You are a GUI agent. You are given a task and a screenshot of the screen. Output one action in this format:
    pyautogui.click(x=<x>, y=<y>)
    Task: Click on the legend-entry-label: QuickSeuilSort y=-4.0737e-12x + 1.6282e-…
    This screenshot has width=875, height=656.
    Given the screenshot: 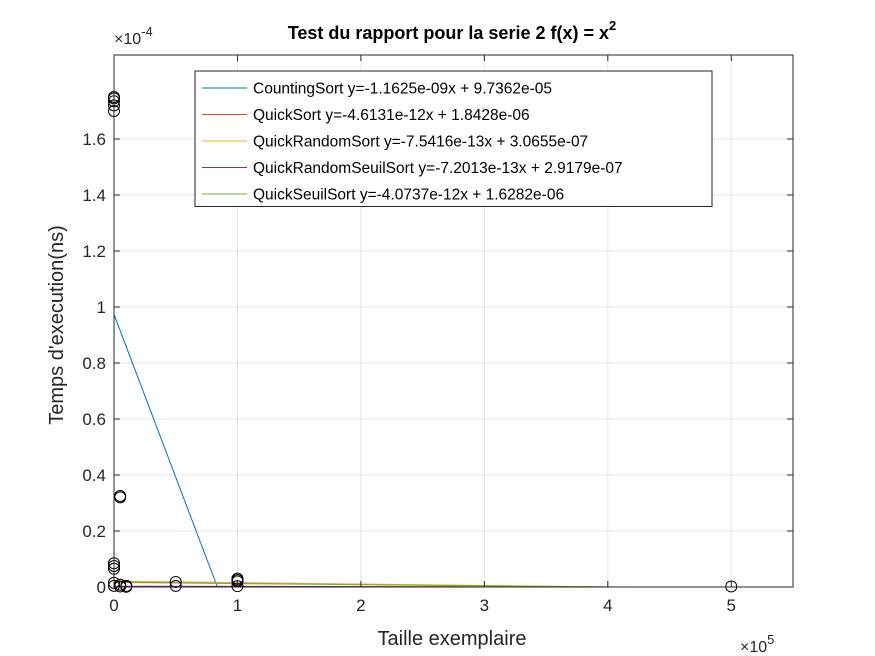 What is the action you would take?
    pyautogui.click(x=408, y=195)
    